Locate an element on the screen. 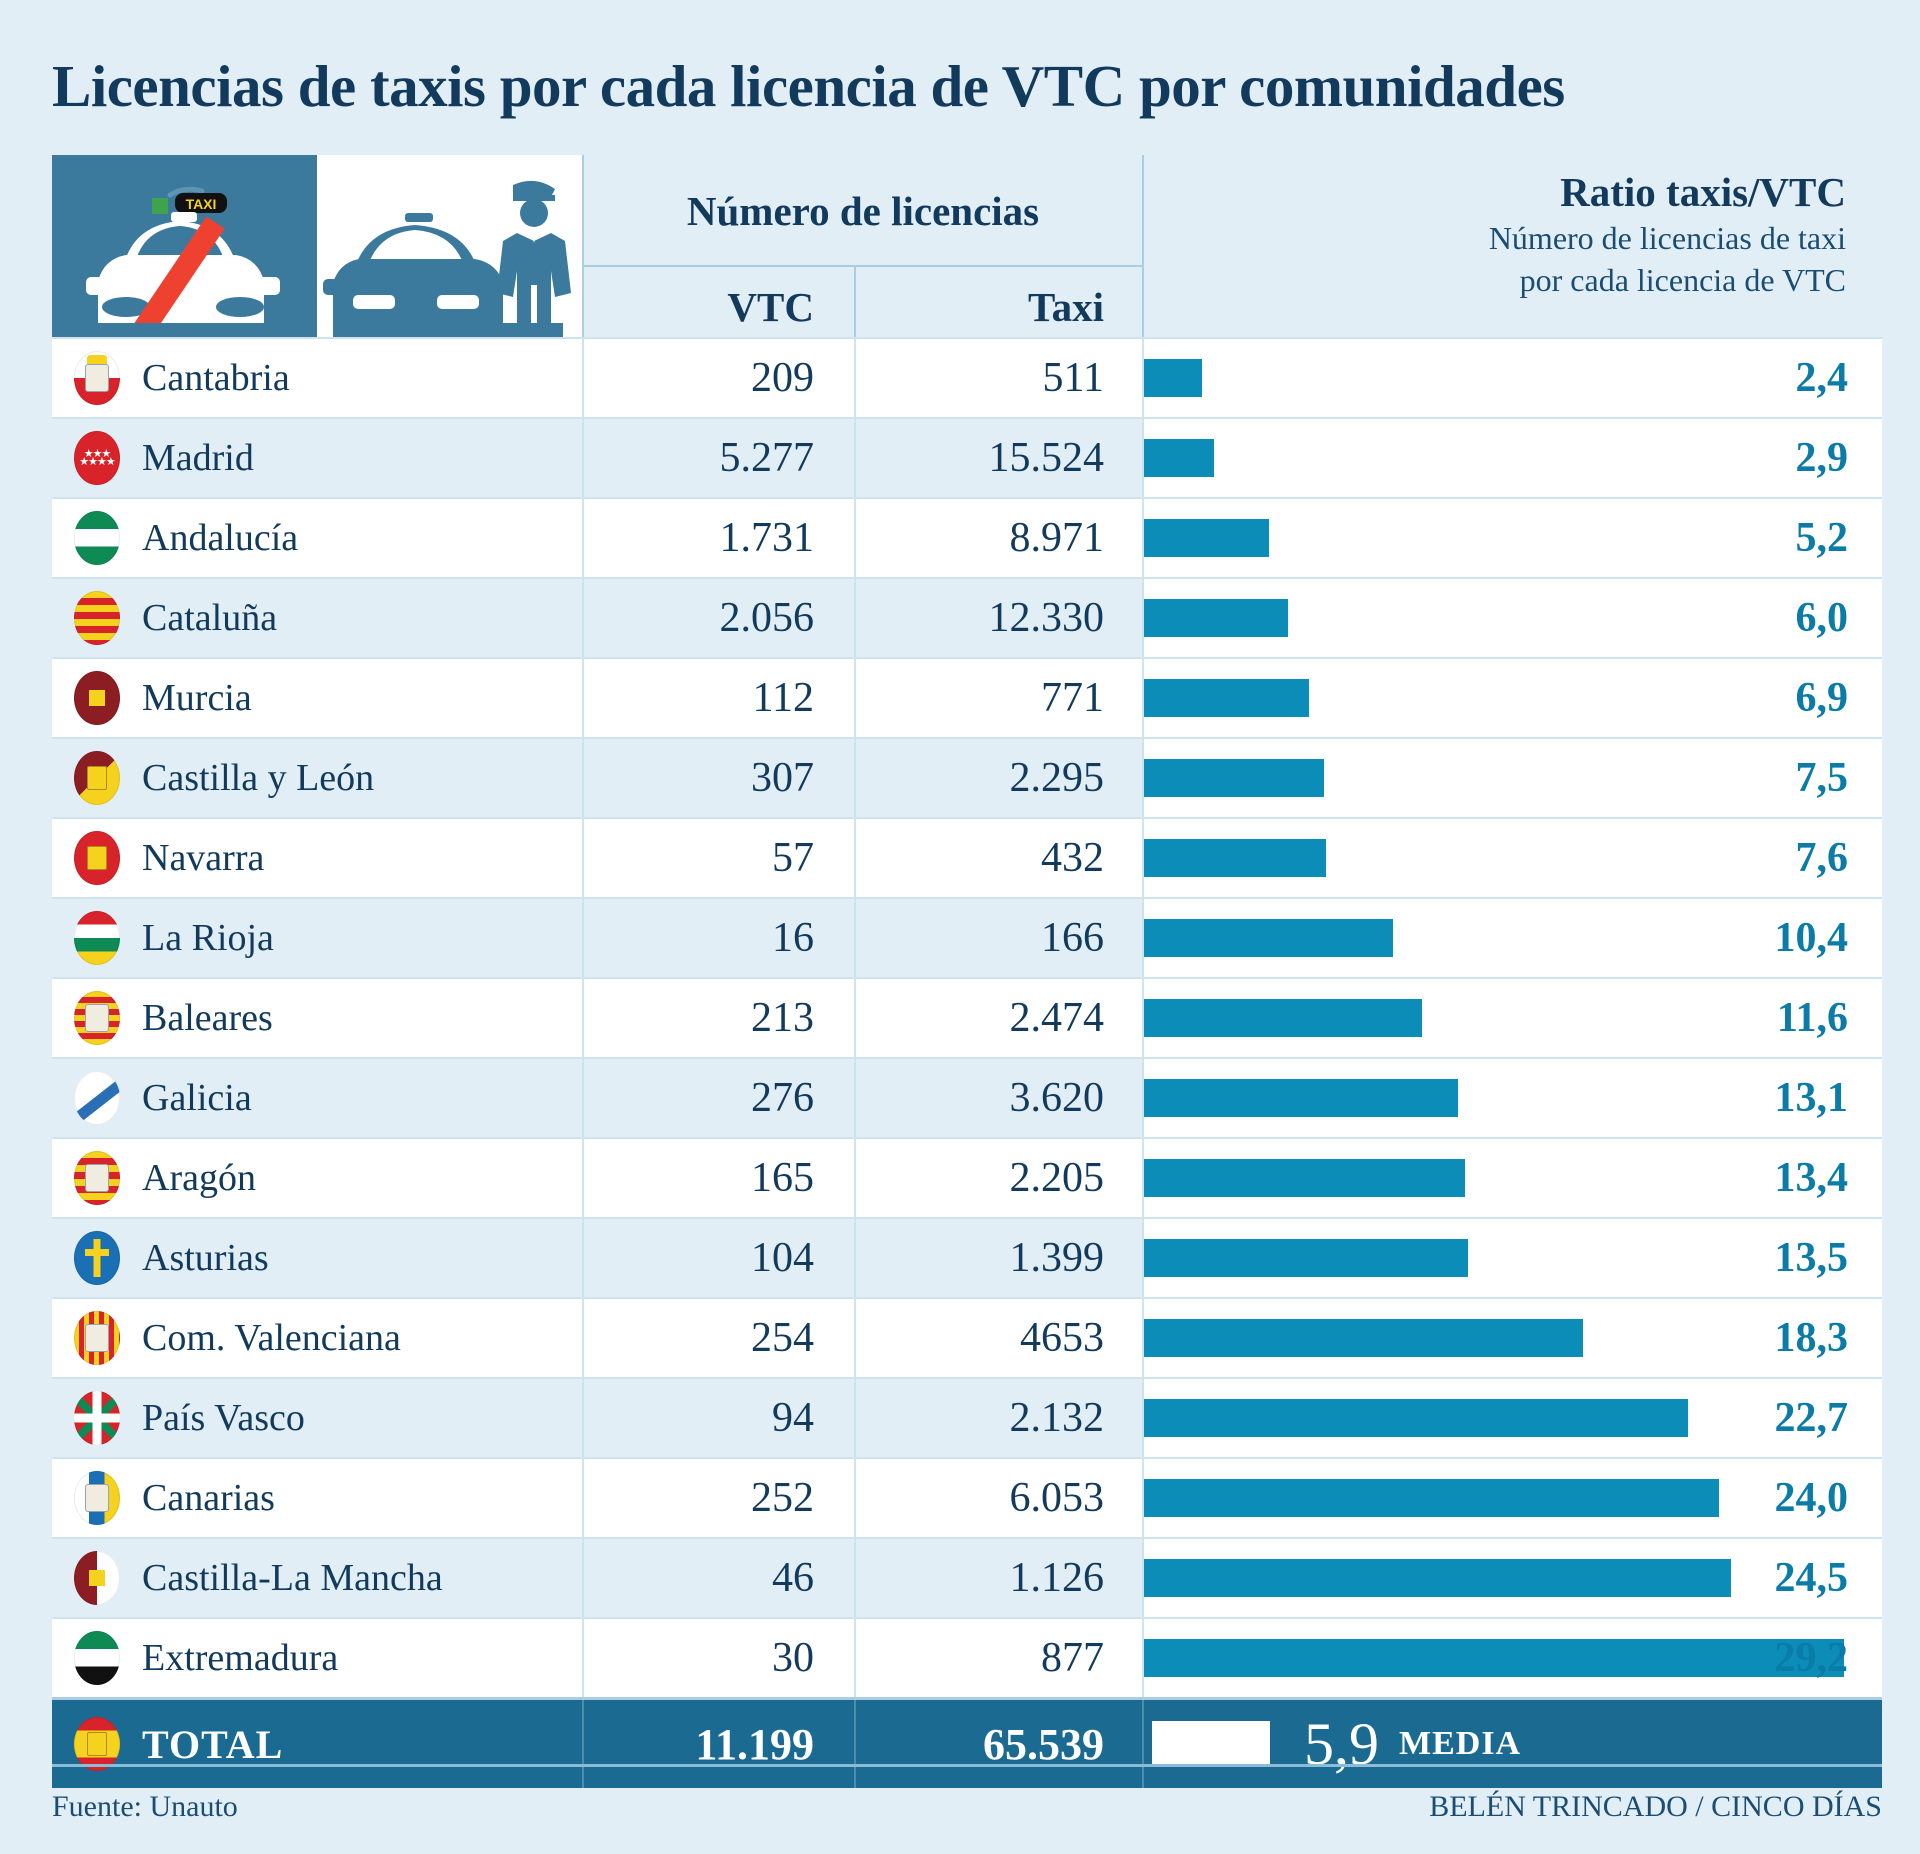 The height and width of the screenshot is (1854, 1920). region-cell: Galicia is located at coordinates (317, 1098).